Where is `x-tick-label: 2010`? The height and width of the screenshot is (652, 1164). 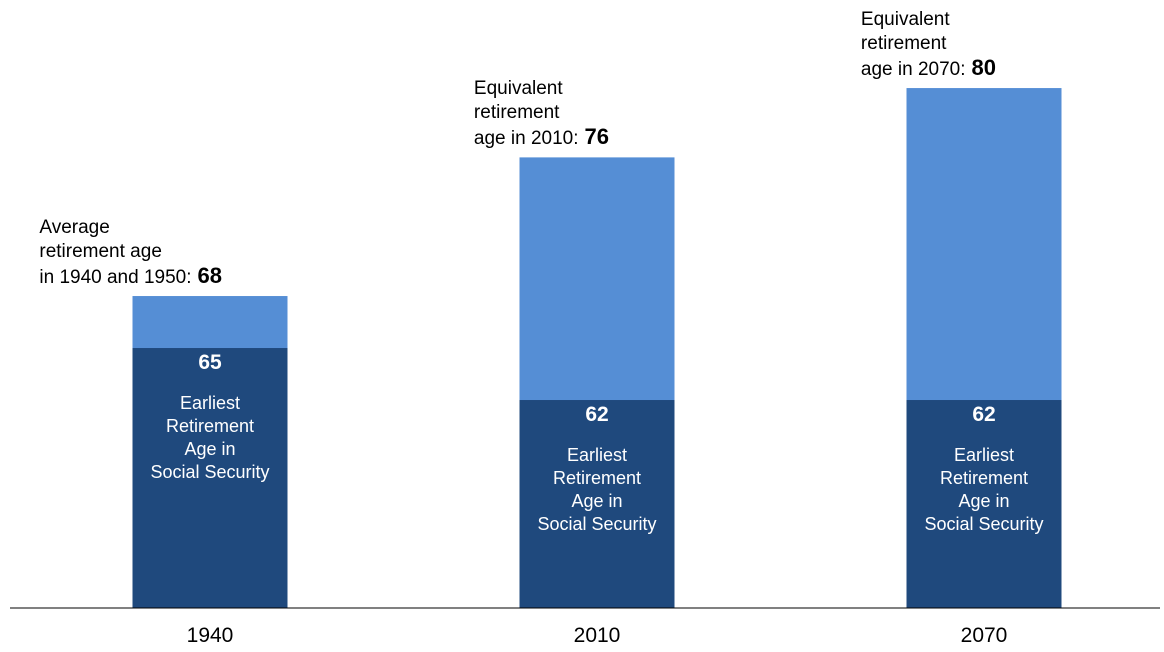
x-tick-label: 2010 is located at coordinates (597, 635).